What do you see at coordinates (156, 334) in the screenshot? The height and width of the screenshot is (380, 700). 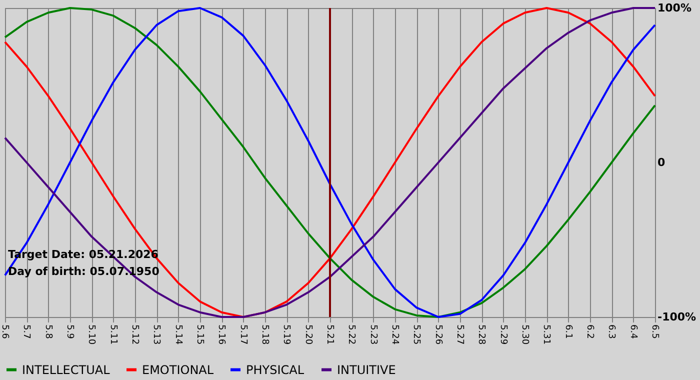 I see `x-tick-label: 5.13` at bounding box center [156, 334].